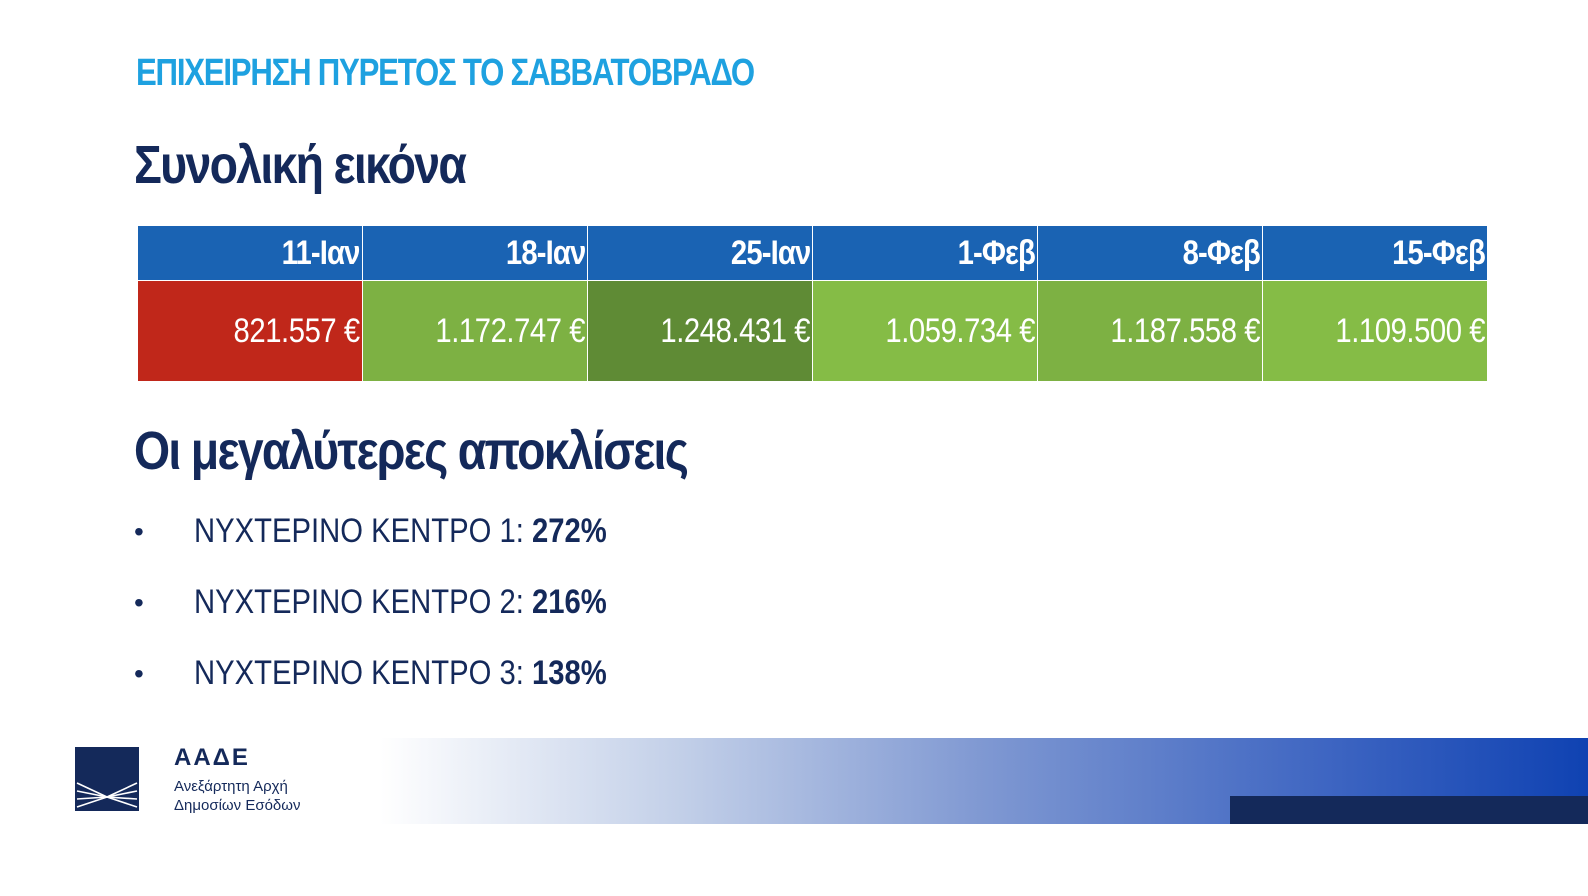 The image size is (1588, 896). What do you see at coordinates (1409, 810) in the screenshot?
I see `footer-dark-bar` at bounding box center [1409, 810].